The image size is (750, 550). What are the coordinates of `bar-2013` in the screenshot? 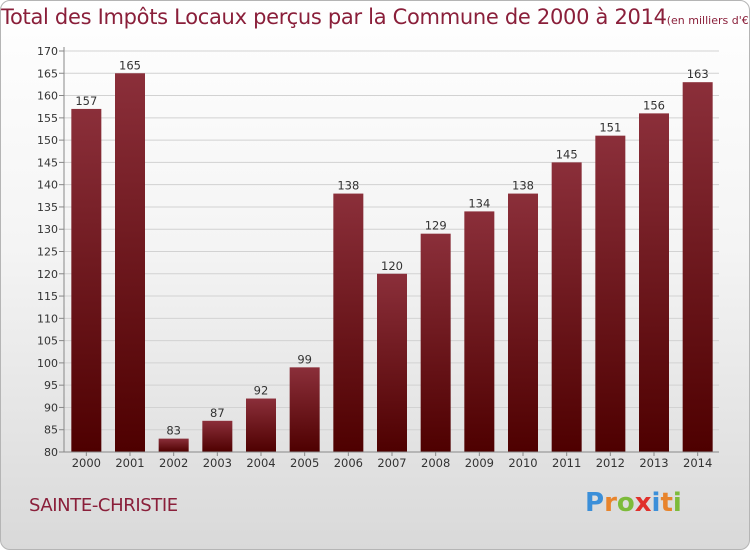 It's located at (654, 282).